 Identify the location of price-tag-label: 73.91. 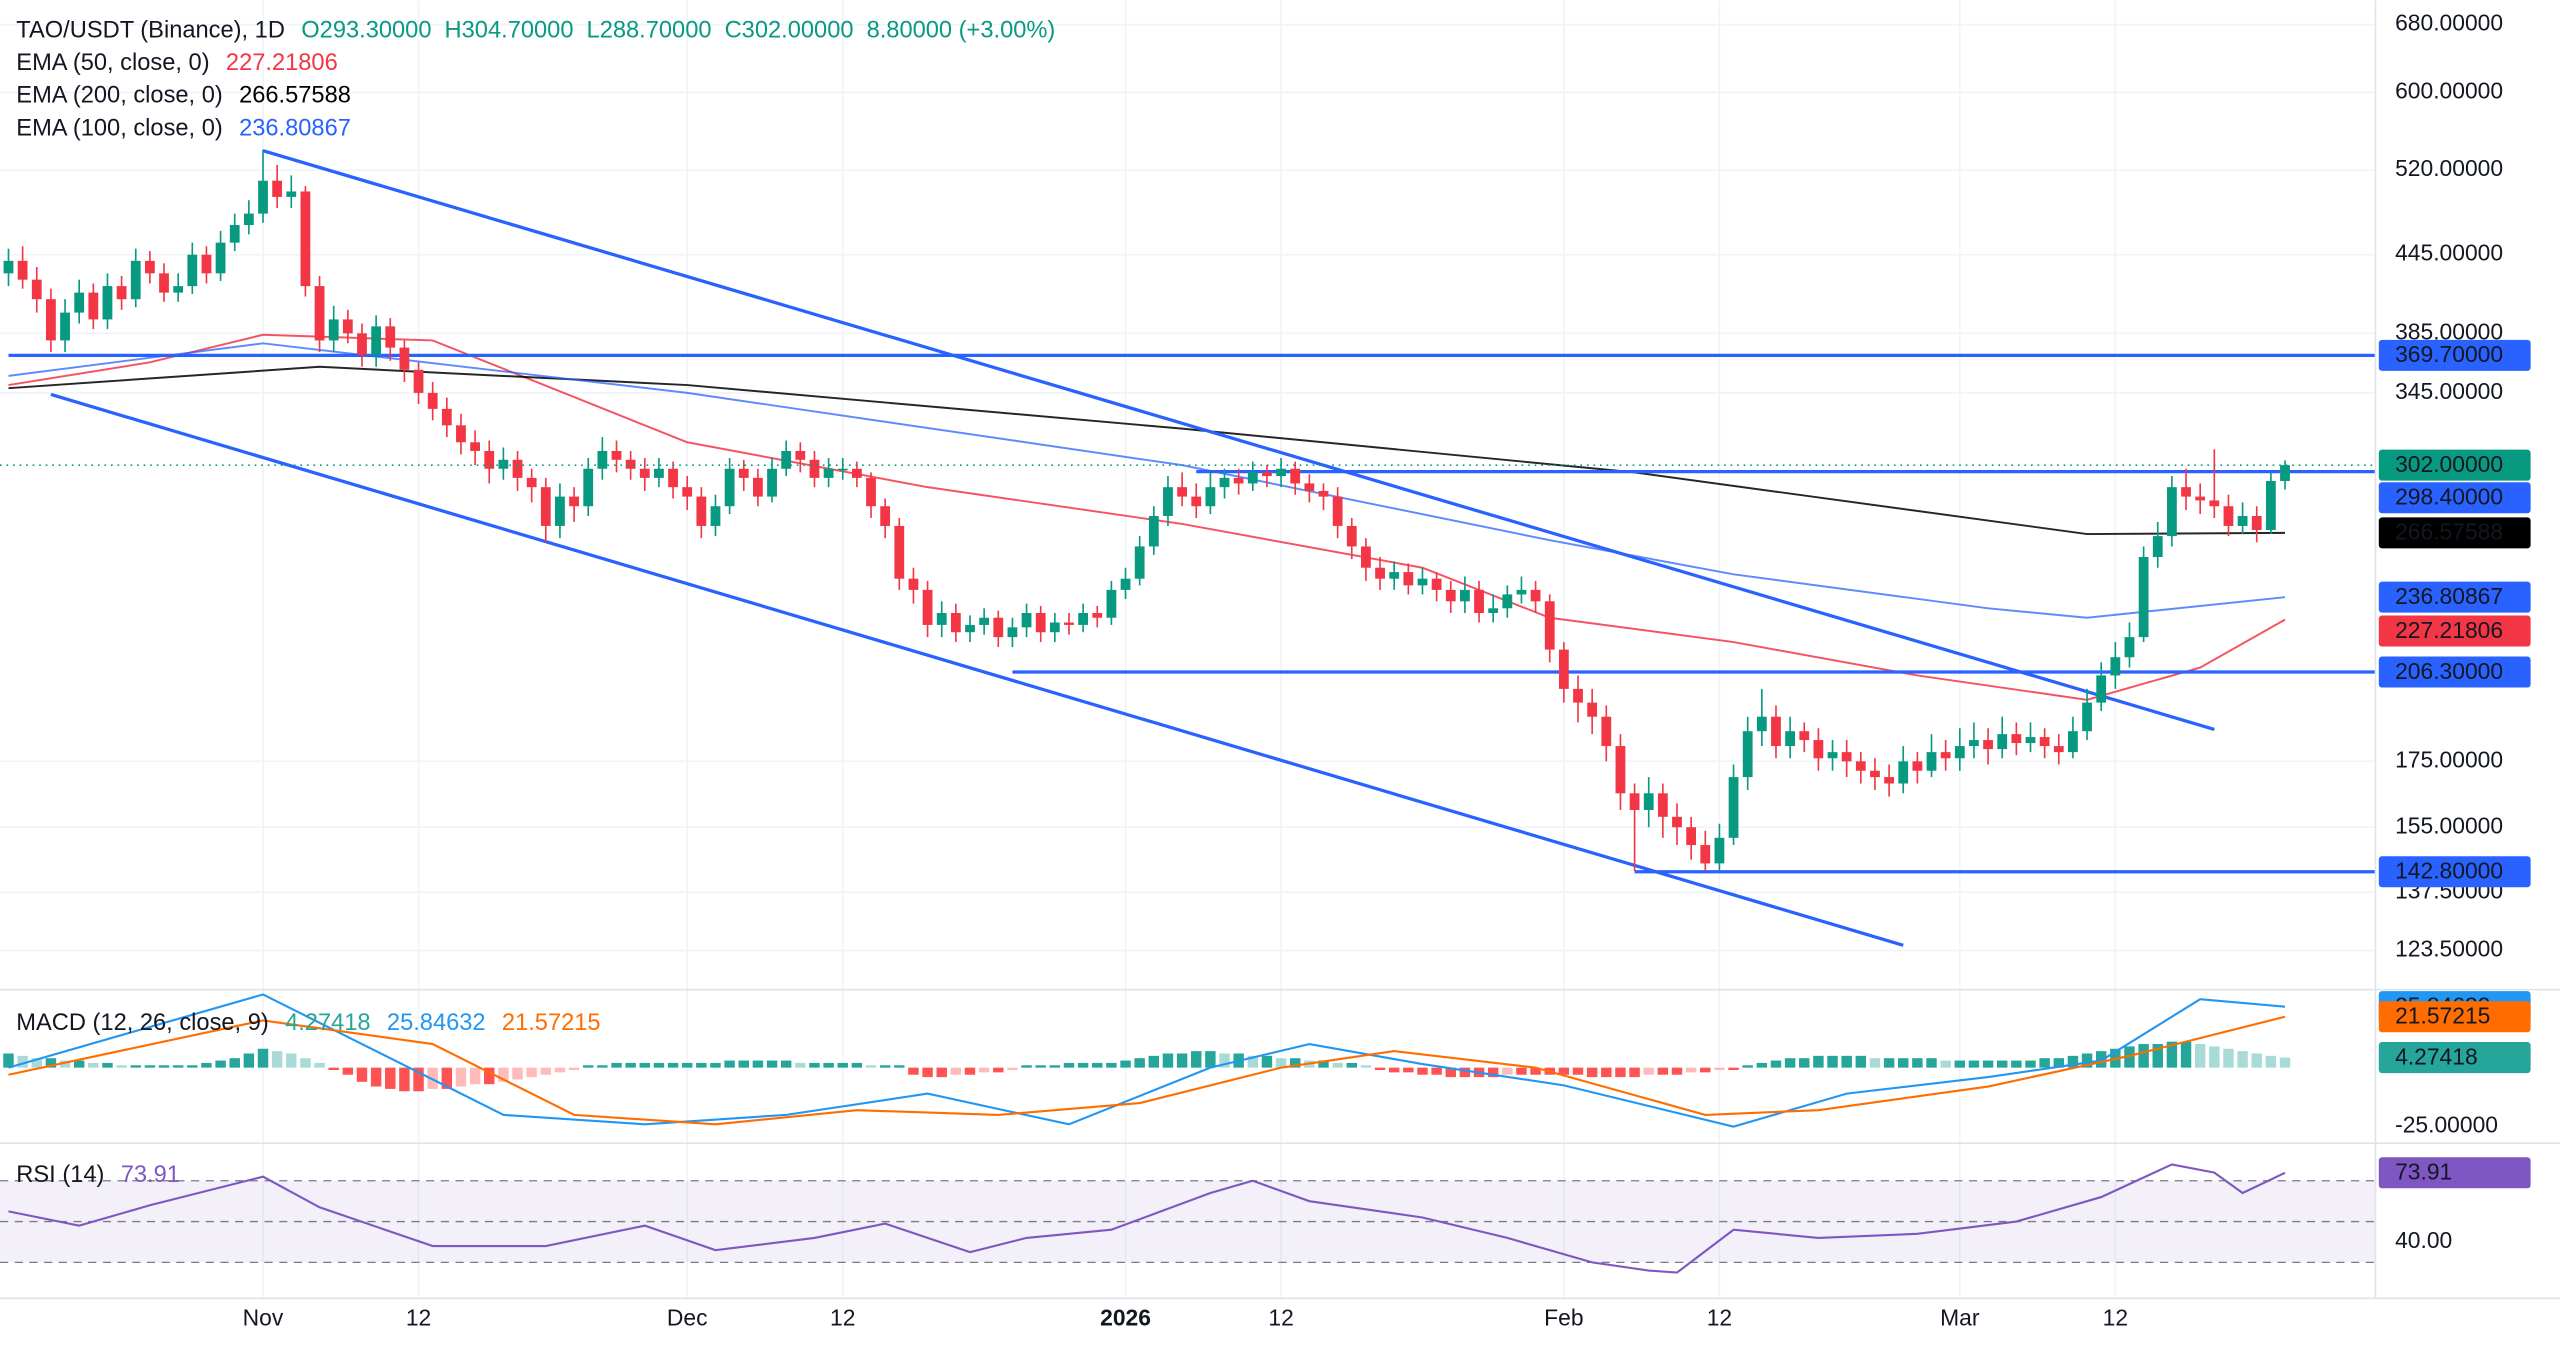
(2423, 1172).